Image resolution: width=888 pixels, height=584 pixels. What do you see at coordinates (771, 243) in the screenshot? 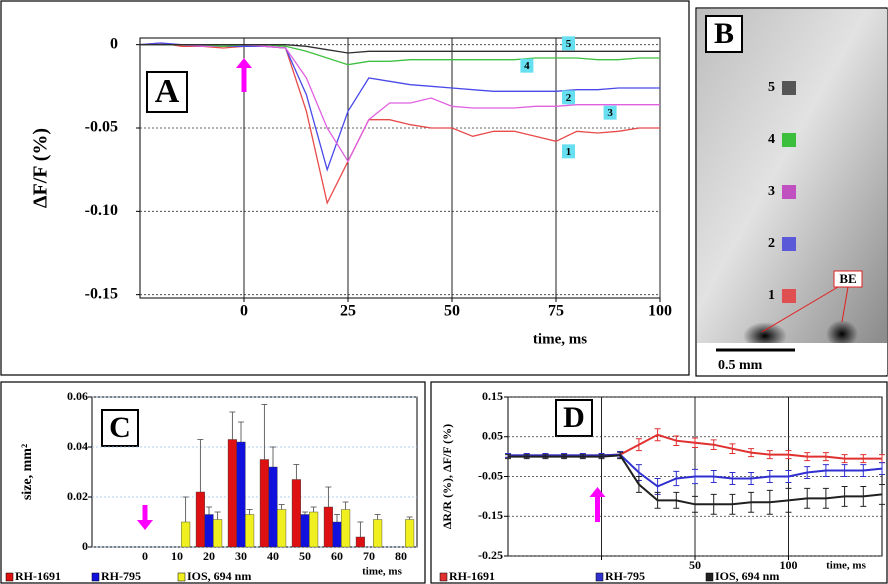
I see `roi-label: 2` at bounding box center [771, 243].